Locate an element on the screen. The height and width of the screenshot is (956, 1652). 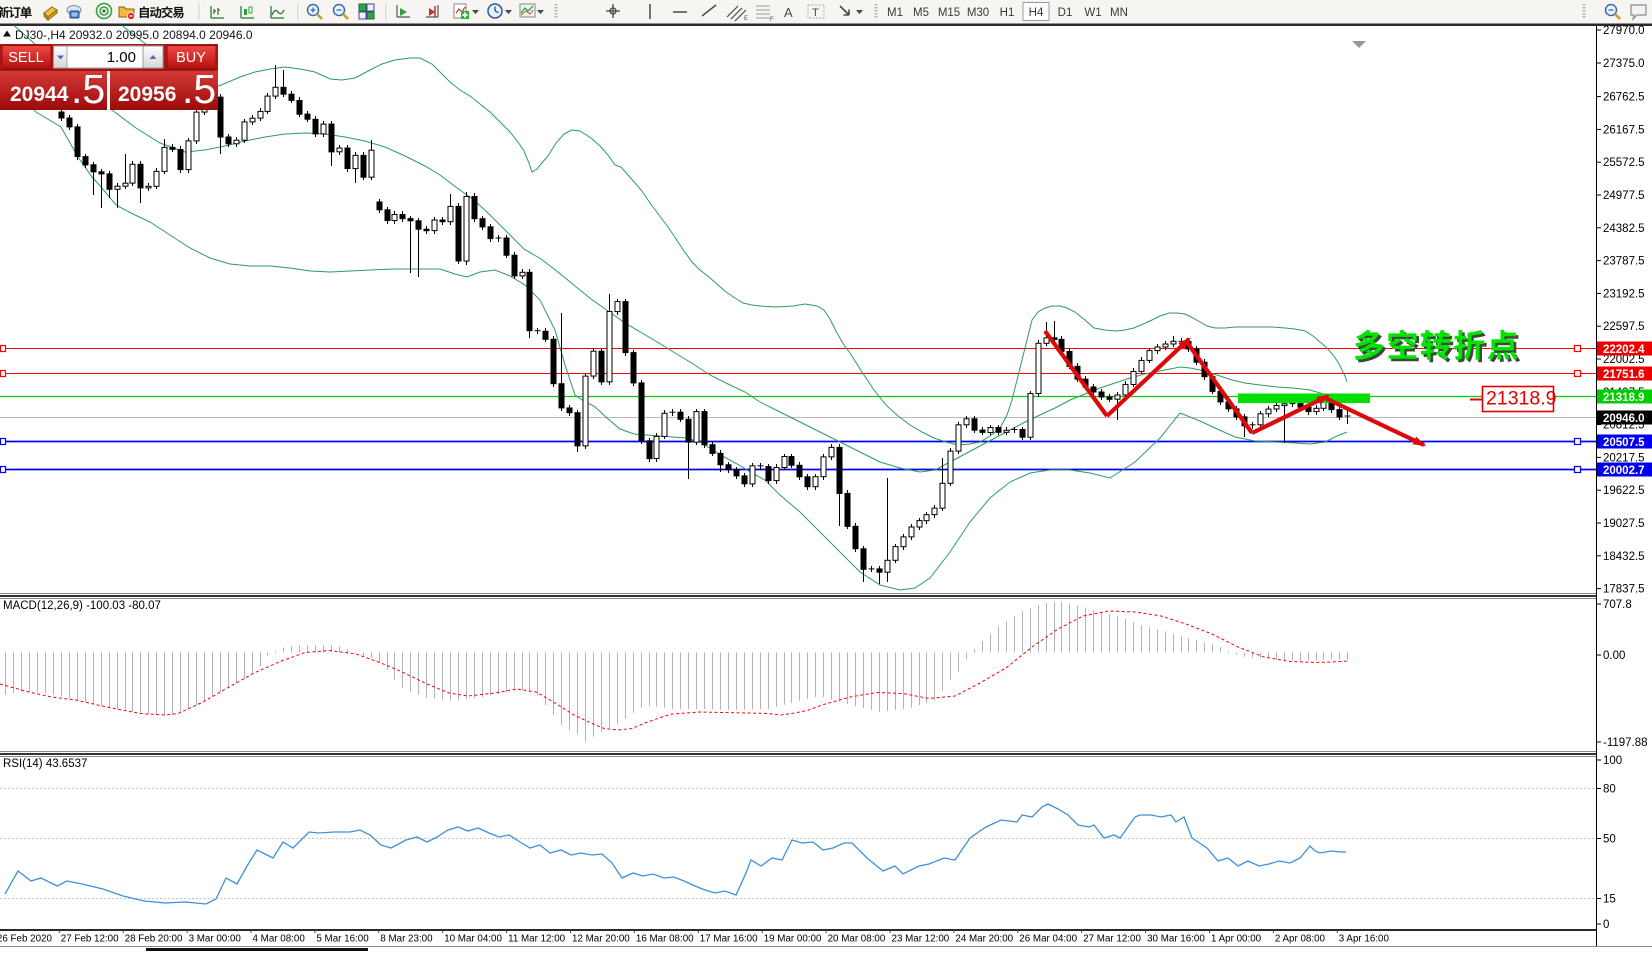
svg-text: 8 Mar 23:00 is located at coordinates (406, 939).